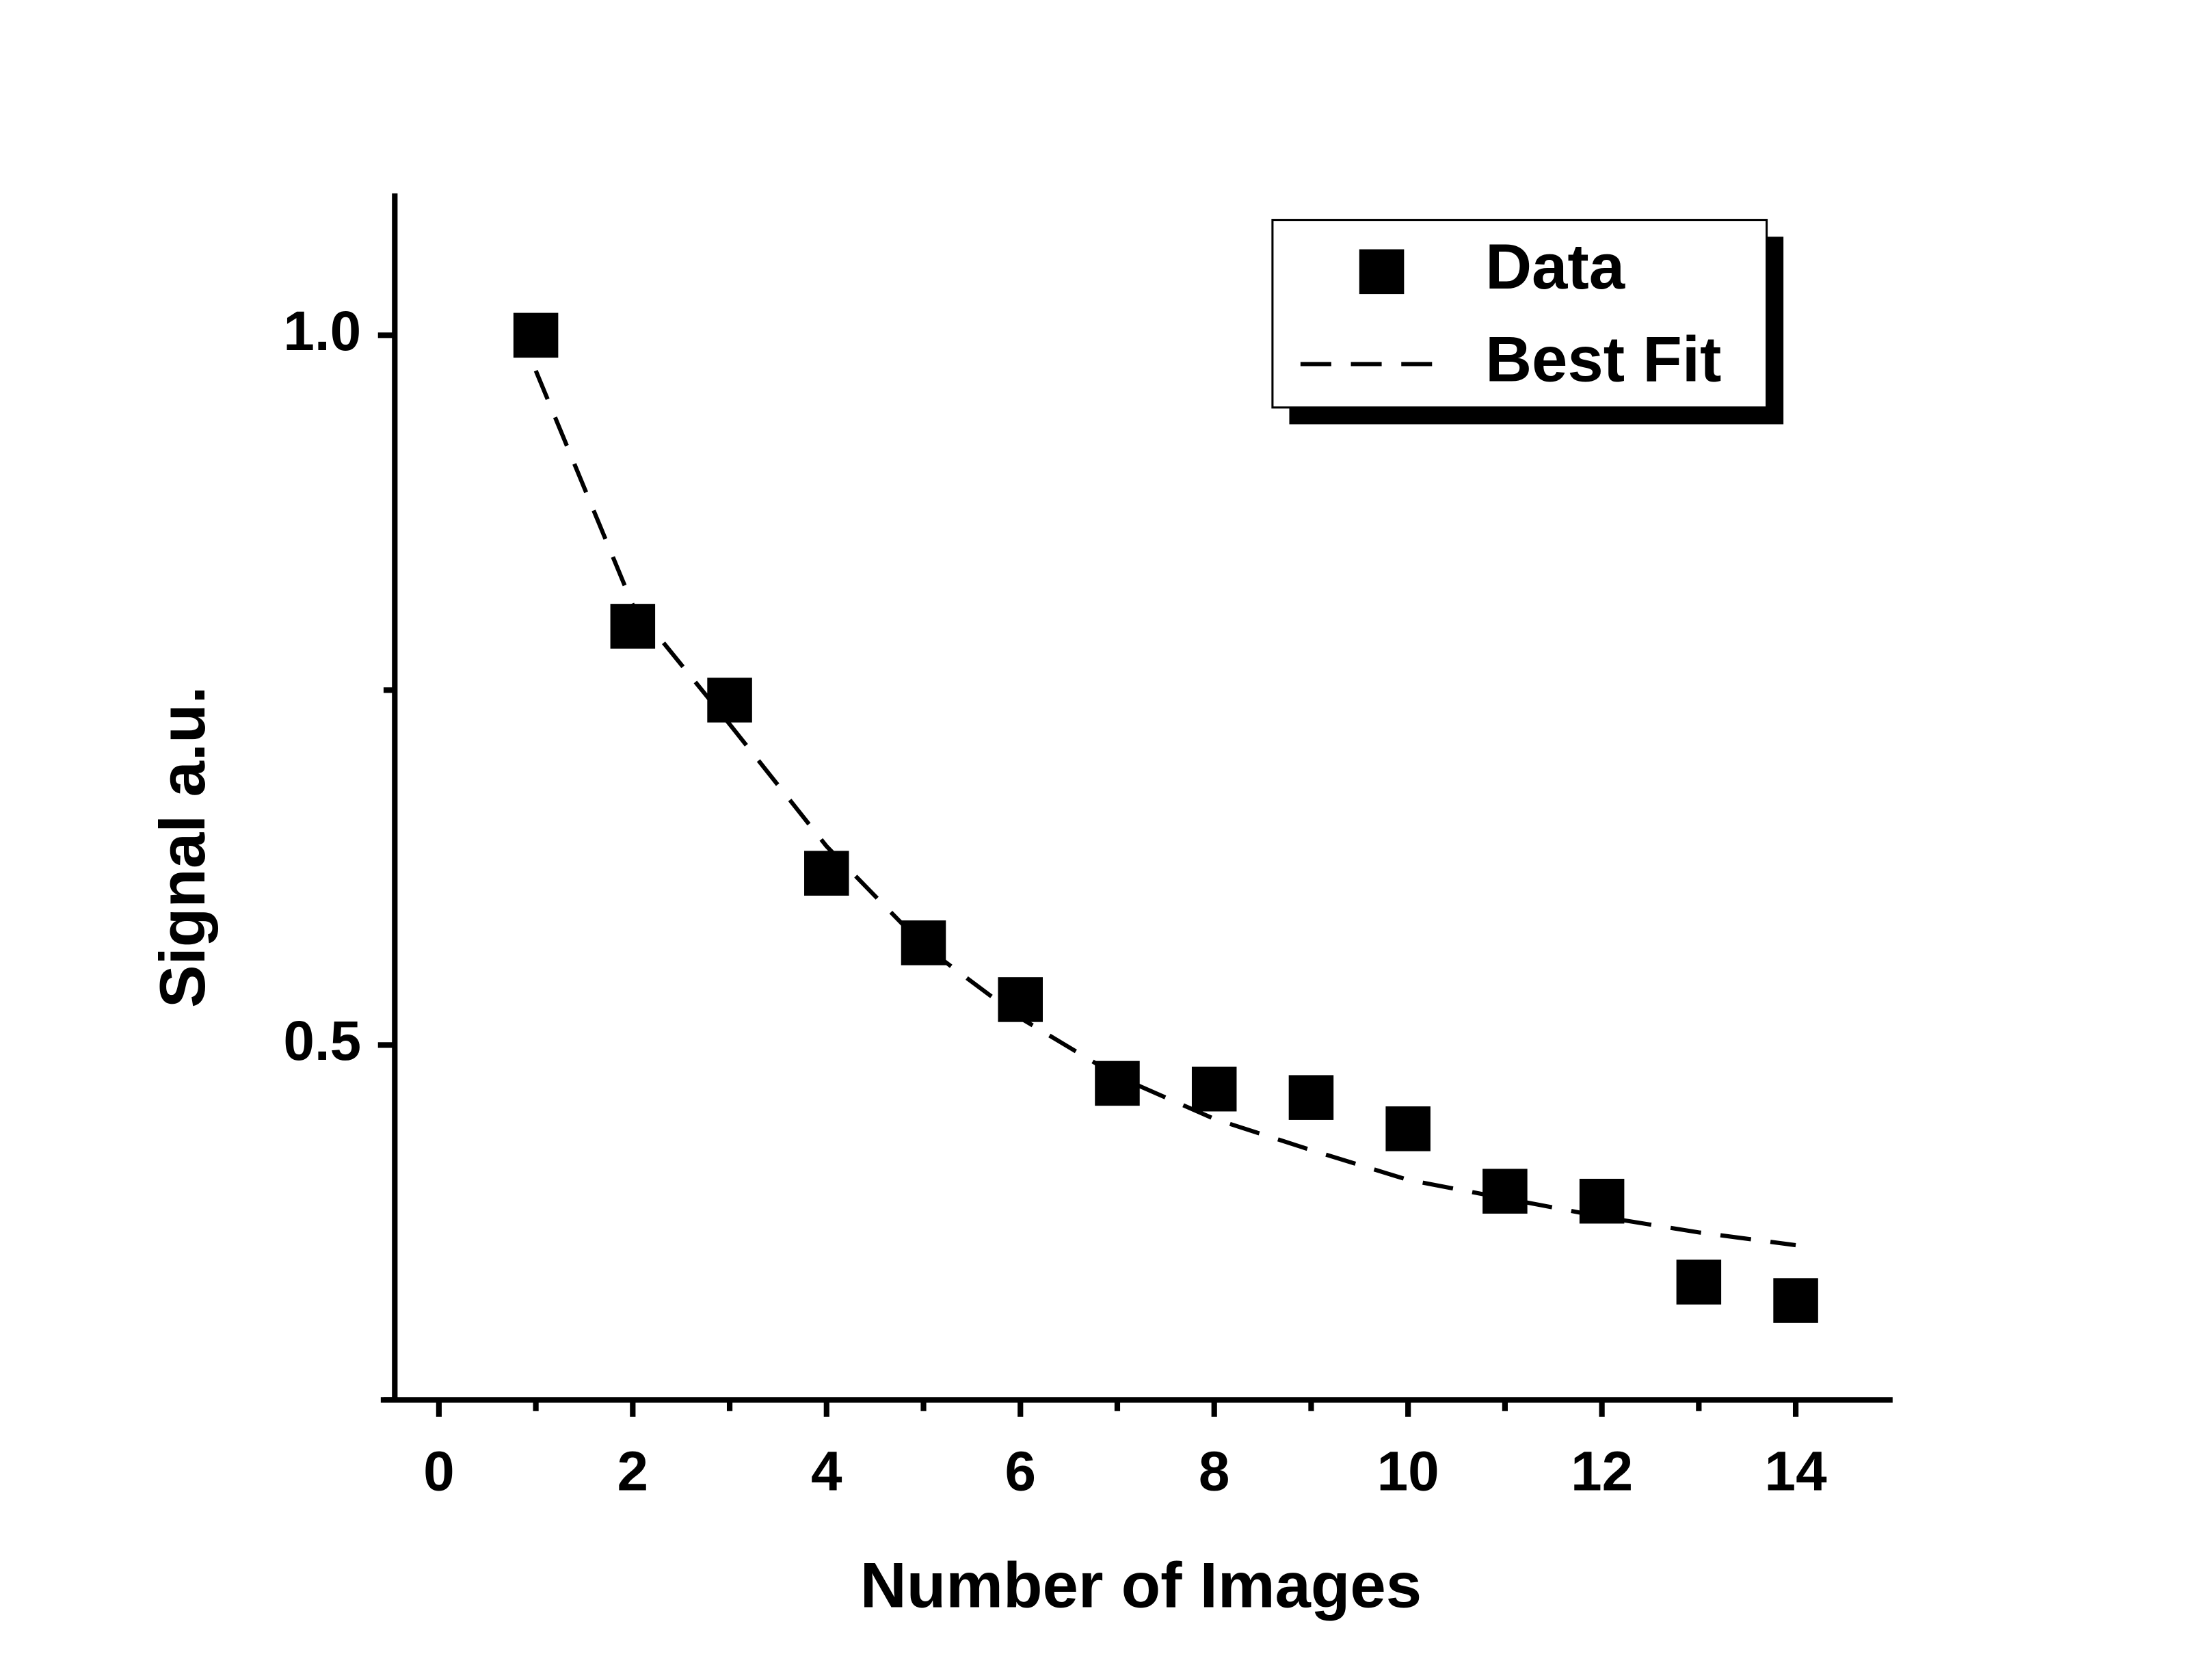 This screenshot has width=2195, height=1680. I want to click on legend: Data Best Fit, so click(1528, 322).